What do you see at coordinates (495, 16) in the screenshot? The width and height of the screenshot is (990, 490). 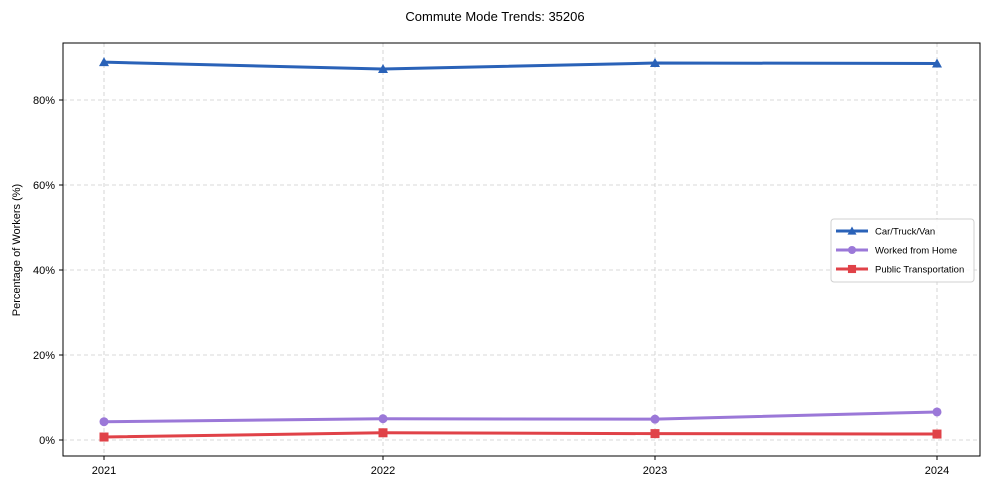 I see `chart-title: Commute Mode Trends: 35206` at bounding box center [495, 16].